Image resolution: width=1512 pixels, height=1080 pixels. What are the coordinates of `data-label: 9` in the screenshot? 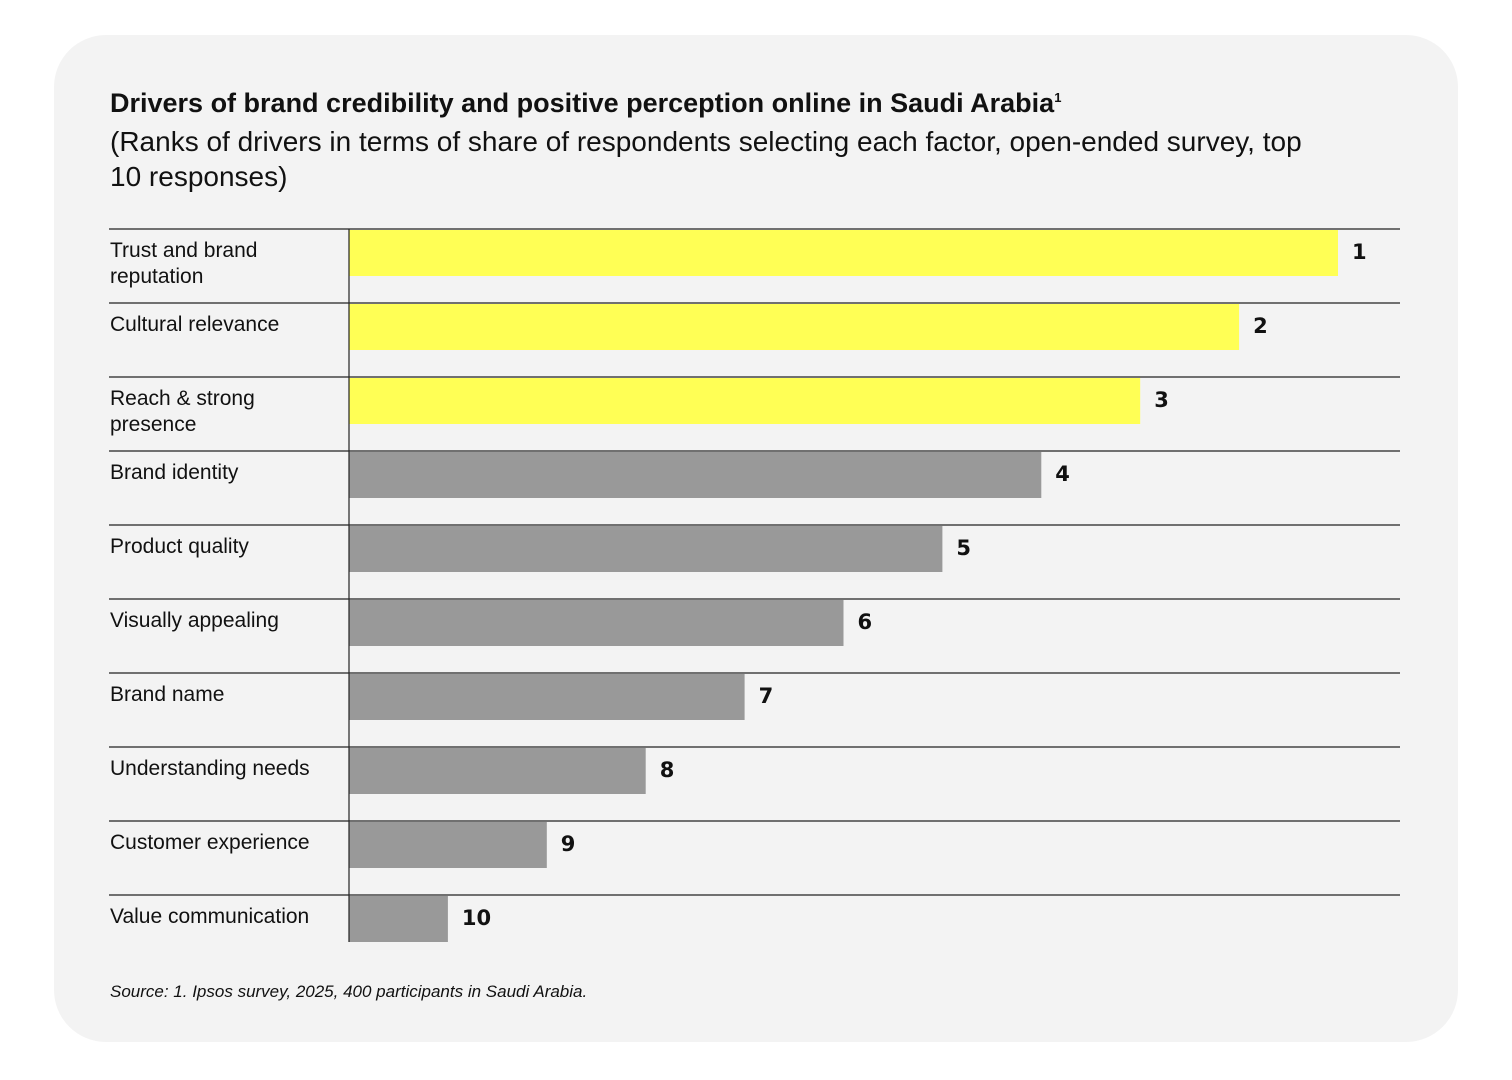 It's located at (568, 844).